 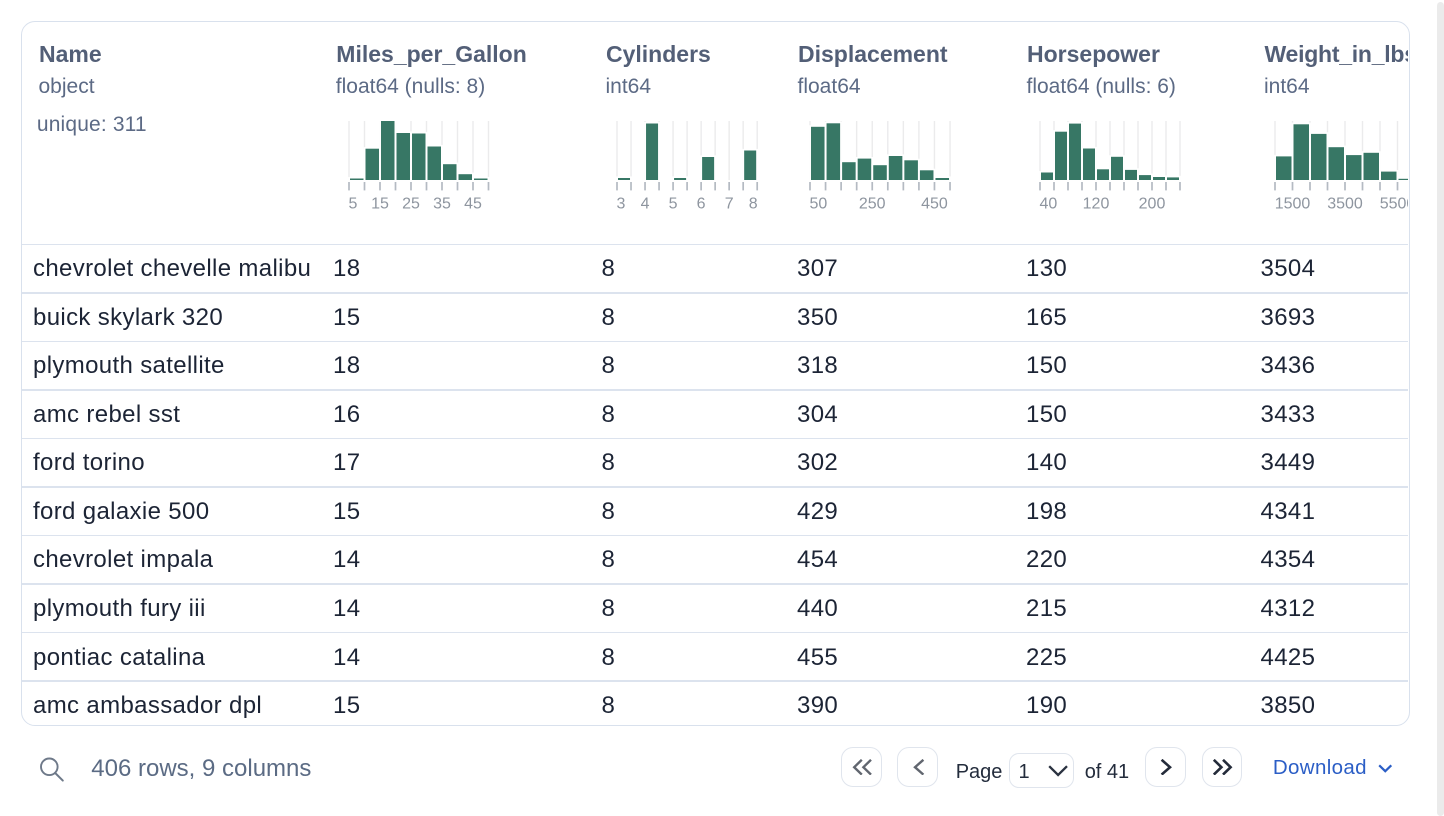 I want to click on svg-text: 3500, so click(x=1345, y=204).